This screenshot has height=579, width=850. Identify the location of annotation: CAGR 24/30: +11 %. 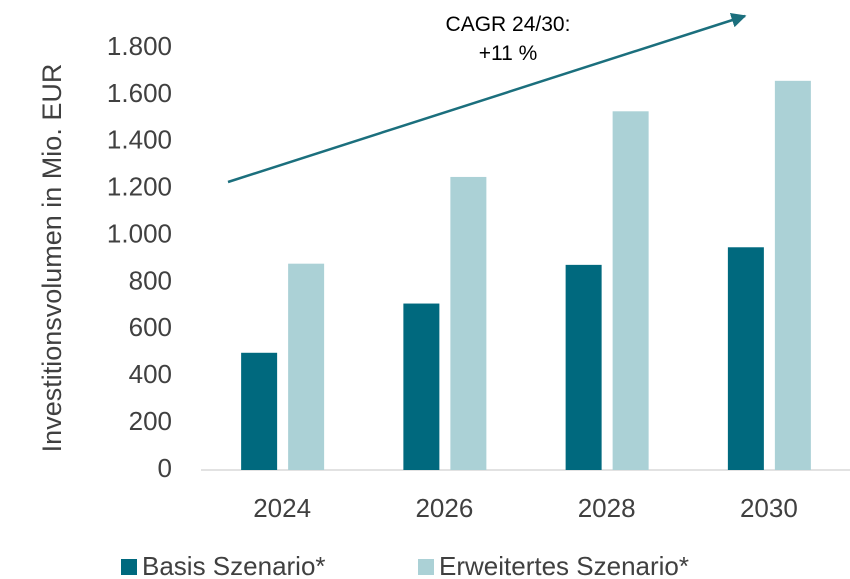
(508, 39).